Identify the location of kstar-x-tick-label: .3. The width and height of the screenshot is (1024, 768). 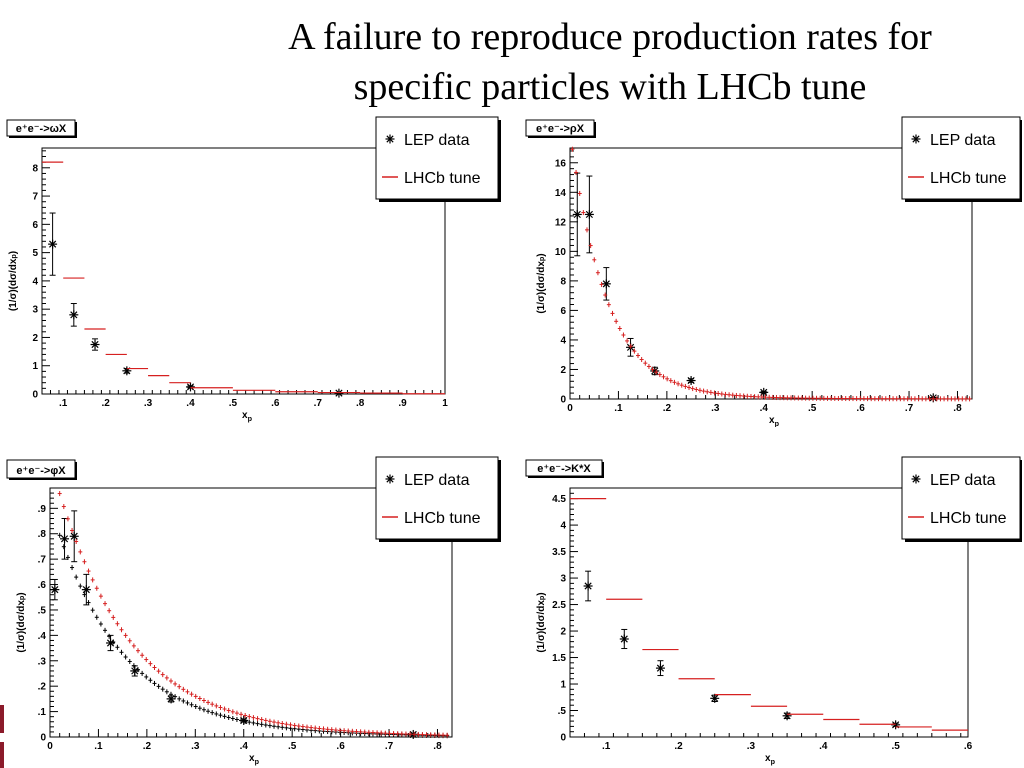
(751, 746).